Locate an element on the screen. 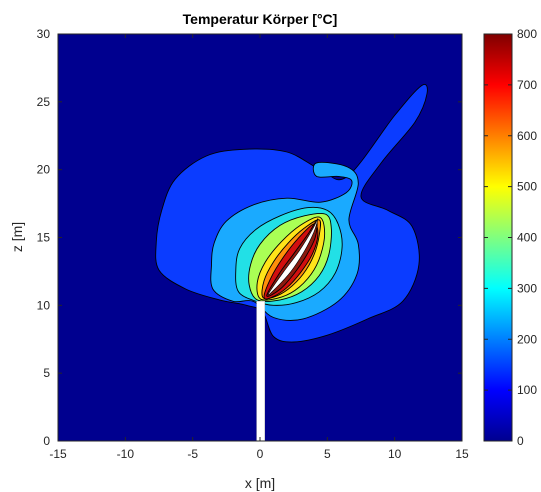 This screenshot has height=492, width=541. x-tick-label: 0 is located at coordinates (260, 454).